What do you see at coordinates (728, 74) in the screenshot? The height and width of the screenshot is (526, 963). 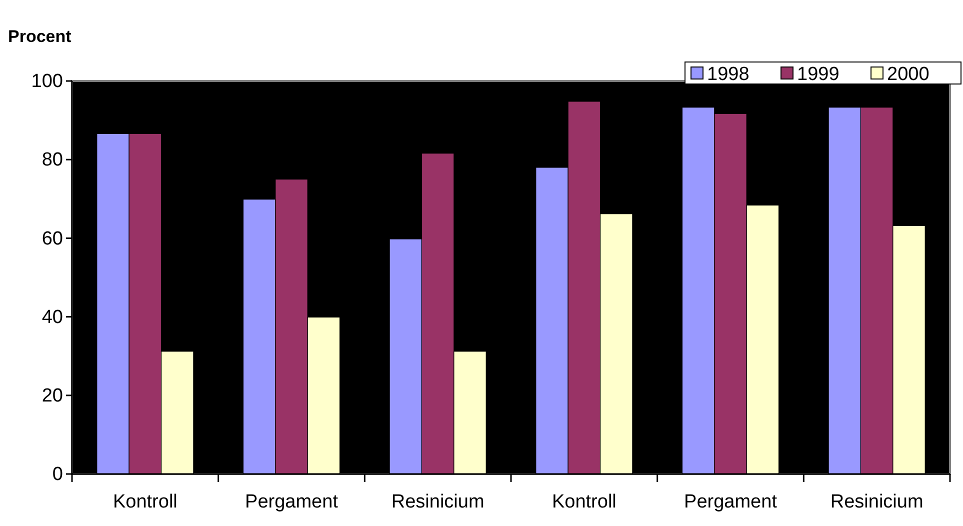 I see `legend-label: 1998` at bounding box center [728, 74].